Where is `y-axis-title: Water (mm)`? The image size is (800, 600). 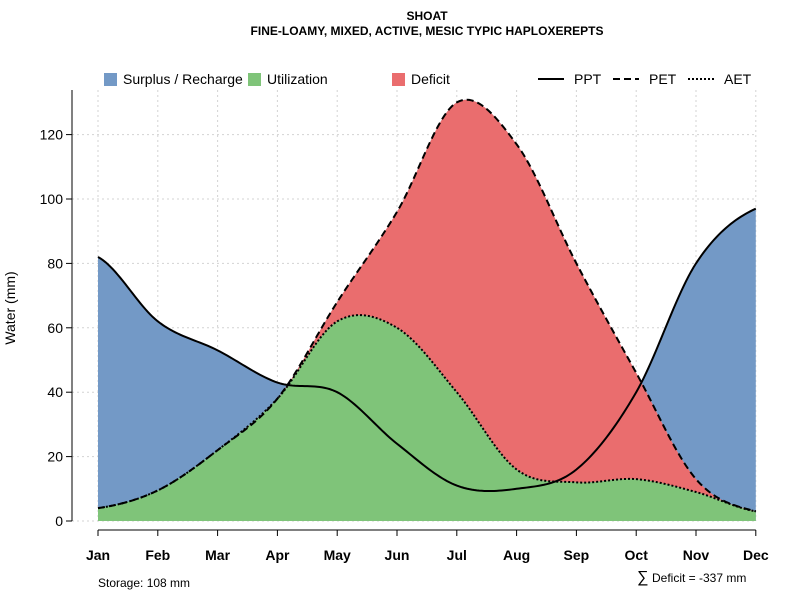
y-axis-title: Water (mm) is located at coordinates (10, 307).